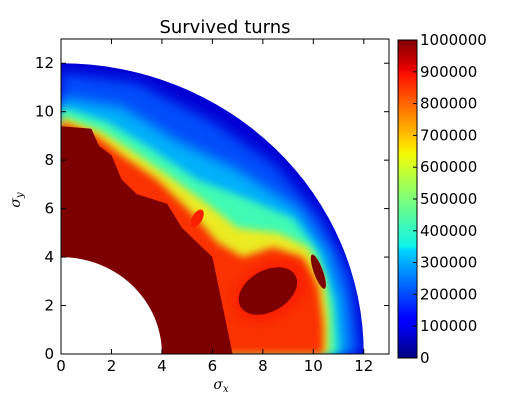  Describe the element at coordinates (44, 63) in the screenshot. I see `y-tick-label: 12` at that location.